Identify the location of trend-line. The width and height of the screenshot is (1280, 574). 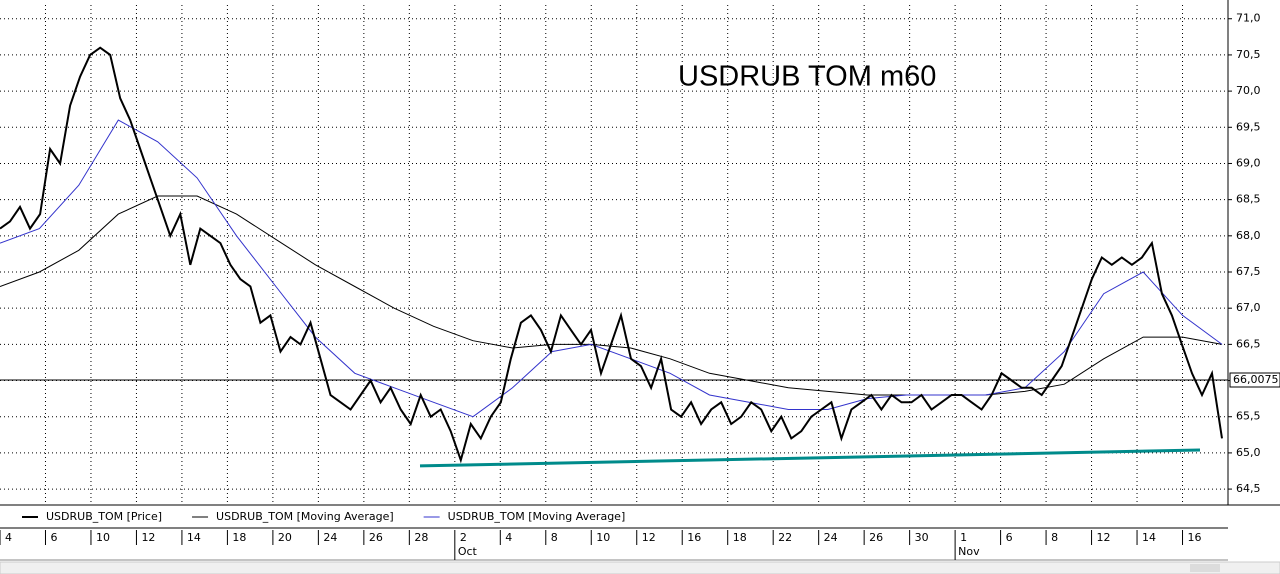
(810, 458).